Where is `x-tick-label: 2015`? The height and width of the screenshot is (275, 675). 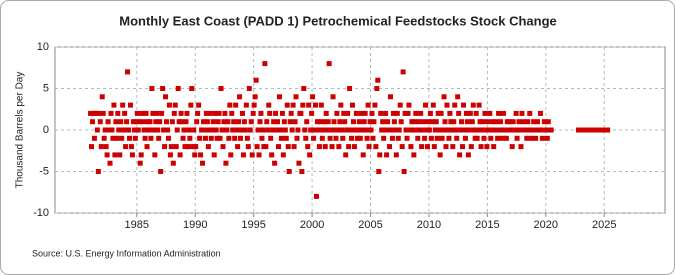
x-tick-label: 2015 is located at coordinates (487, 225).